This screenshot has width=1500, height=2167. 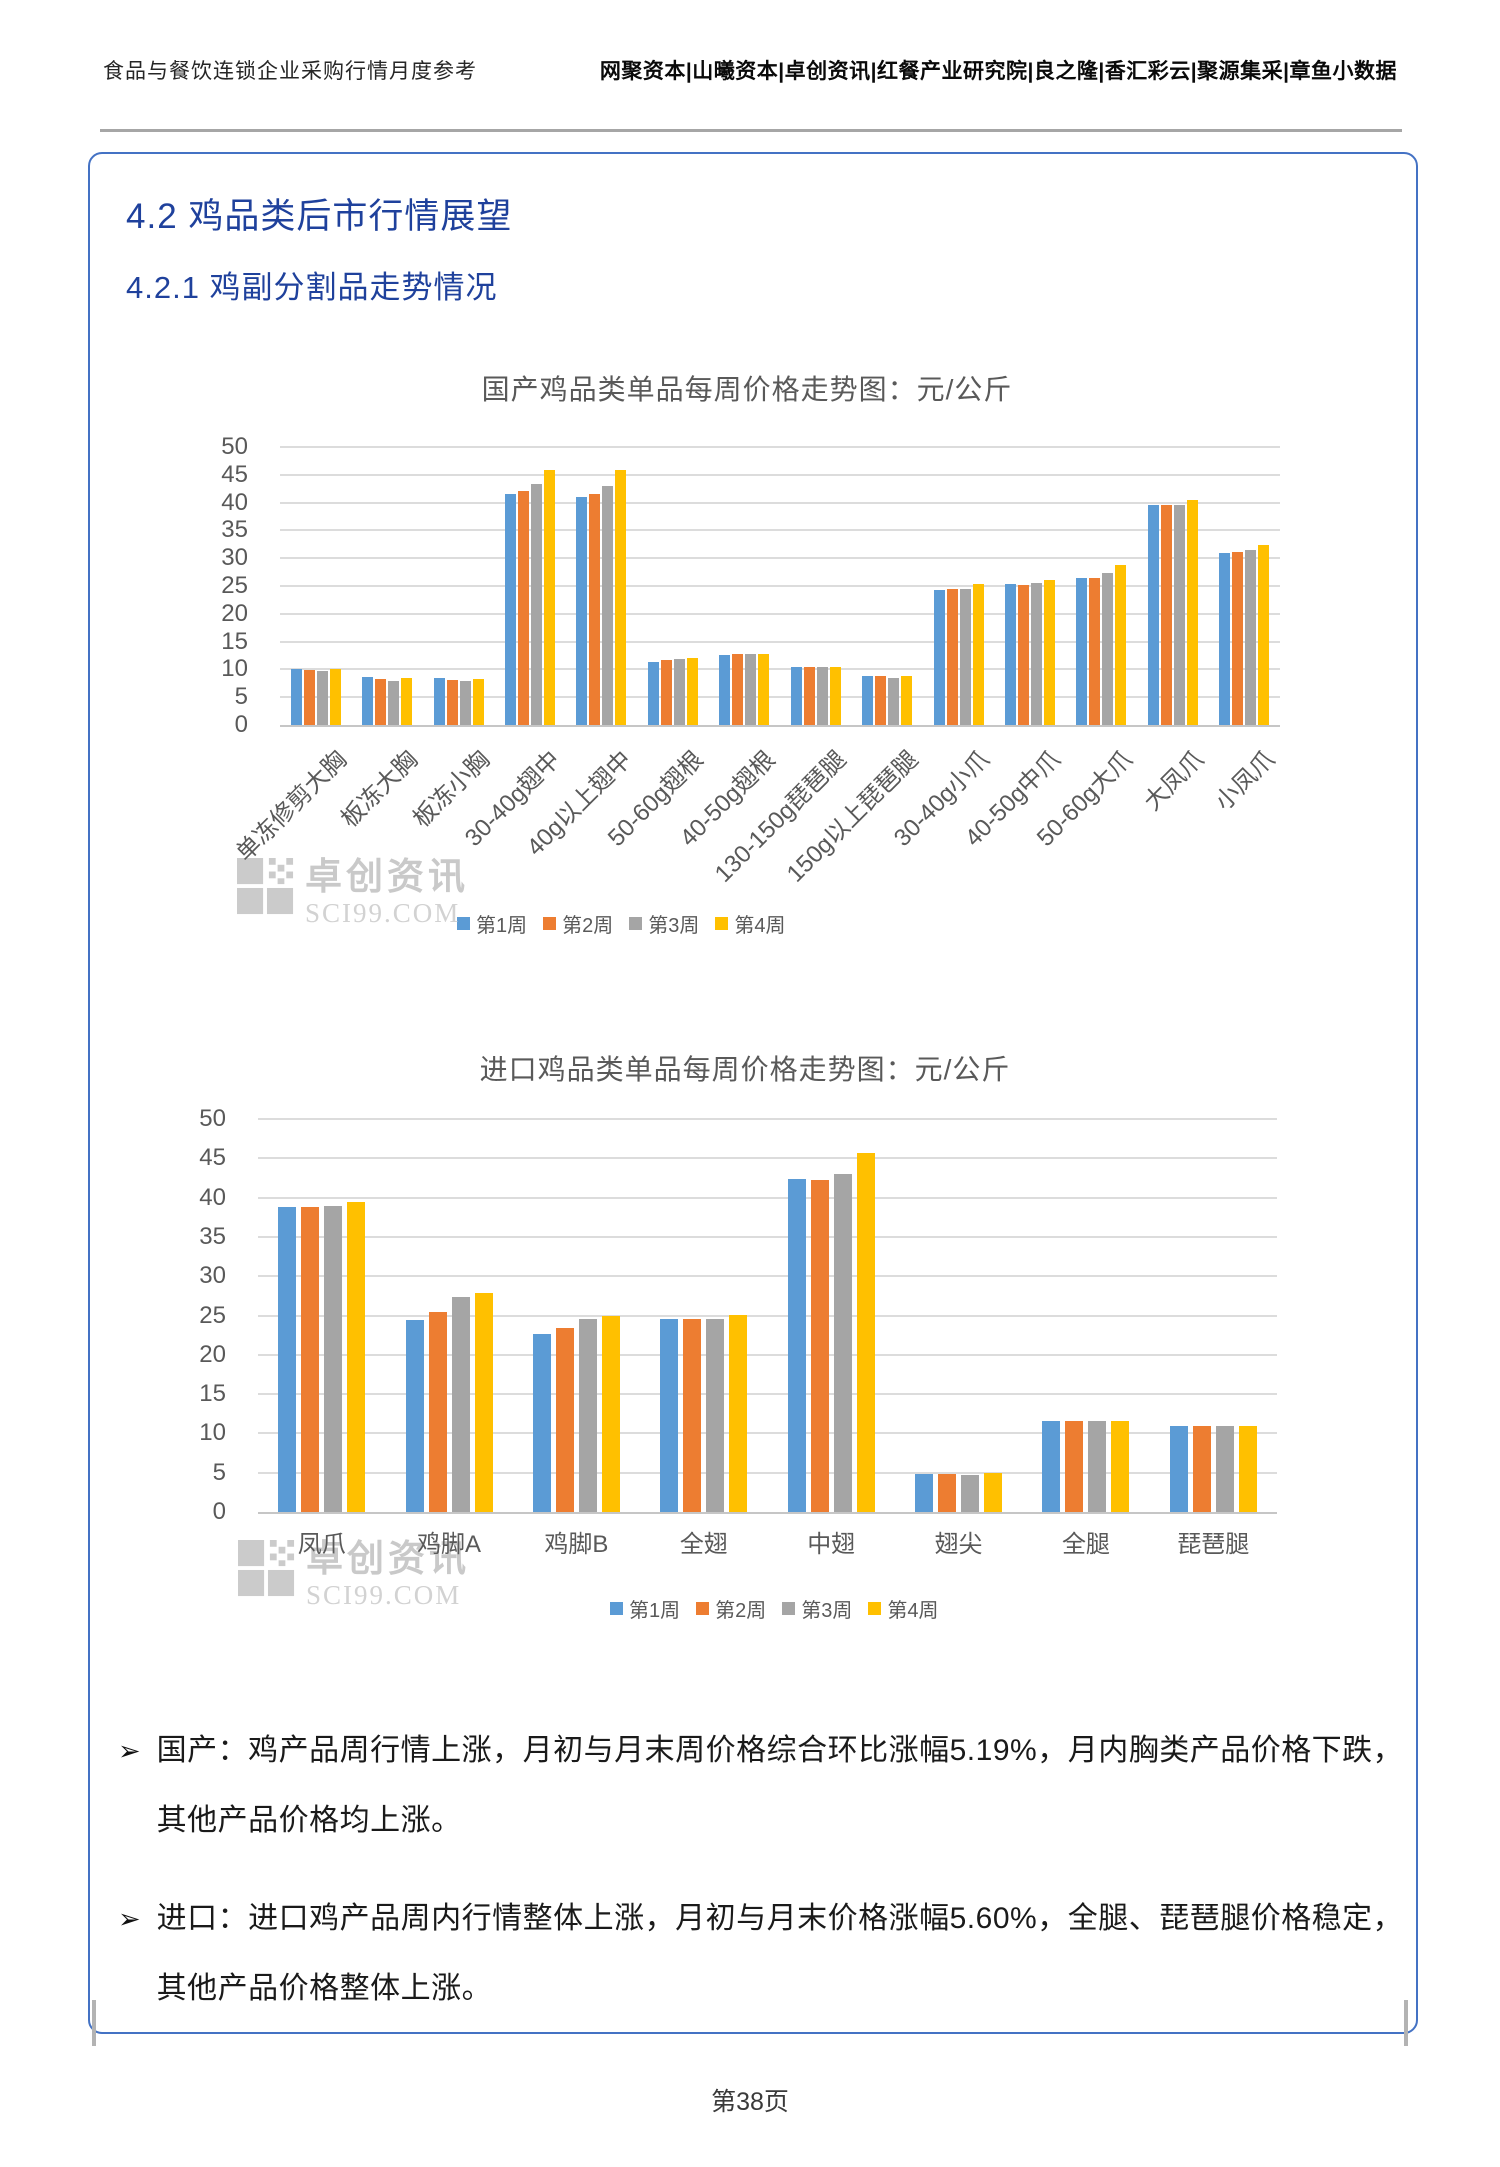 I want to click on x-axis-label: 大凤爪, so click(x=1173, y=780).